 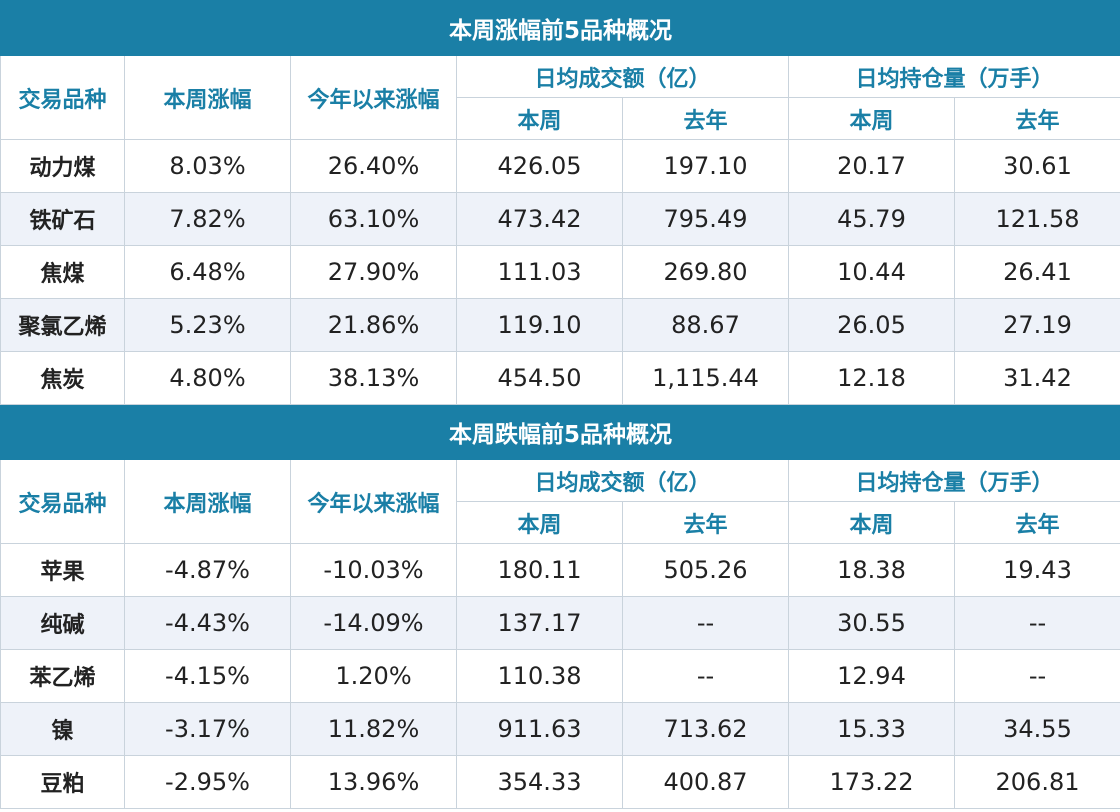 What do you see at coordinates (539, 166) in the screenshot?
I see `turnover-this-week: 426.05` at bounding box center [539, 166].